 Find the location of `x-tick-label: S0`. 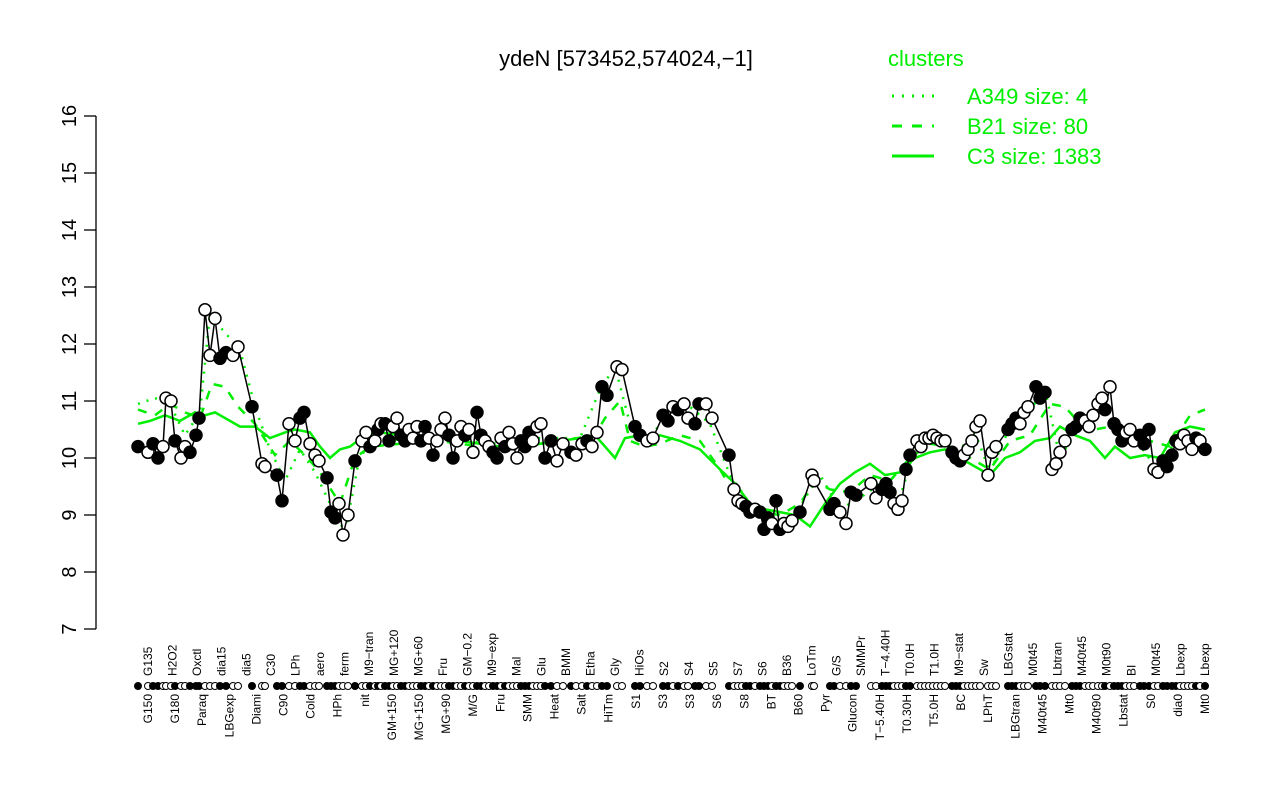

x-tick-label: S0 is located at coordinates (1151, 701).